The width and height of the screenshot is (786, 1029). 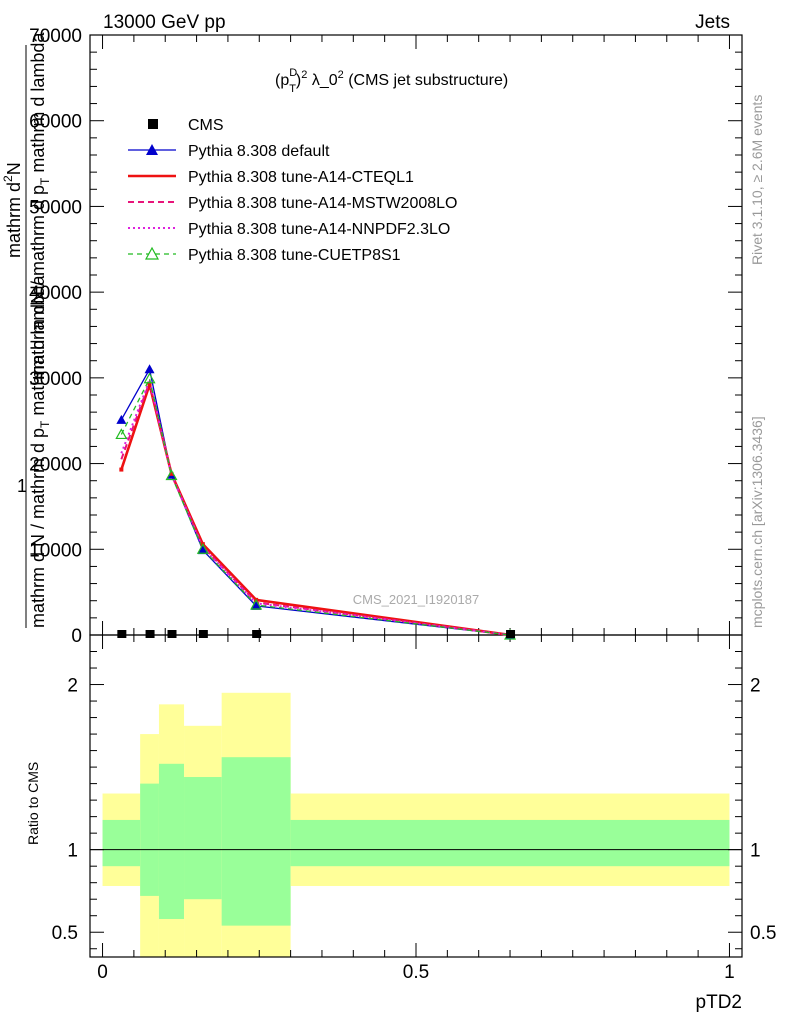 I want to click on legend-label: Pythia 8.308 default, so click(x=259, y=151).